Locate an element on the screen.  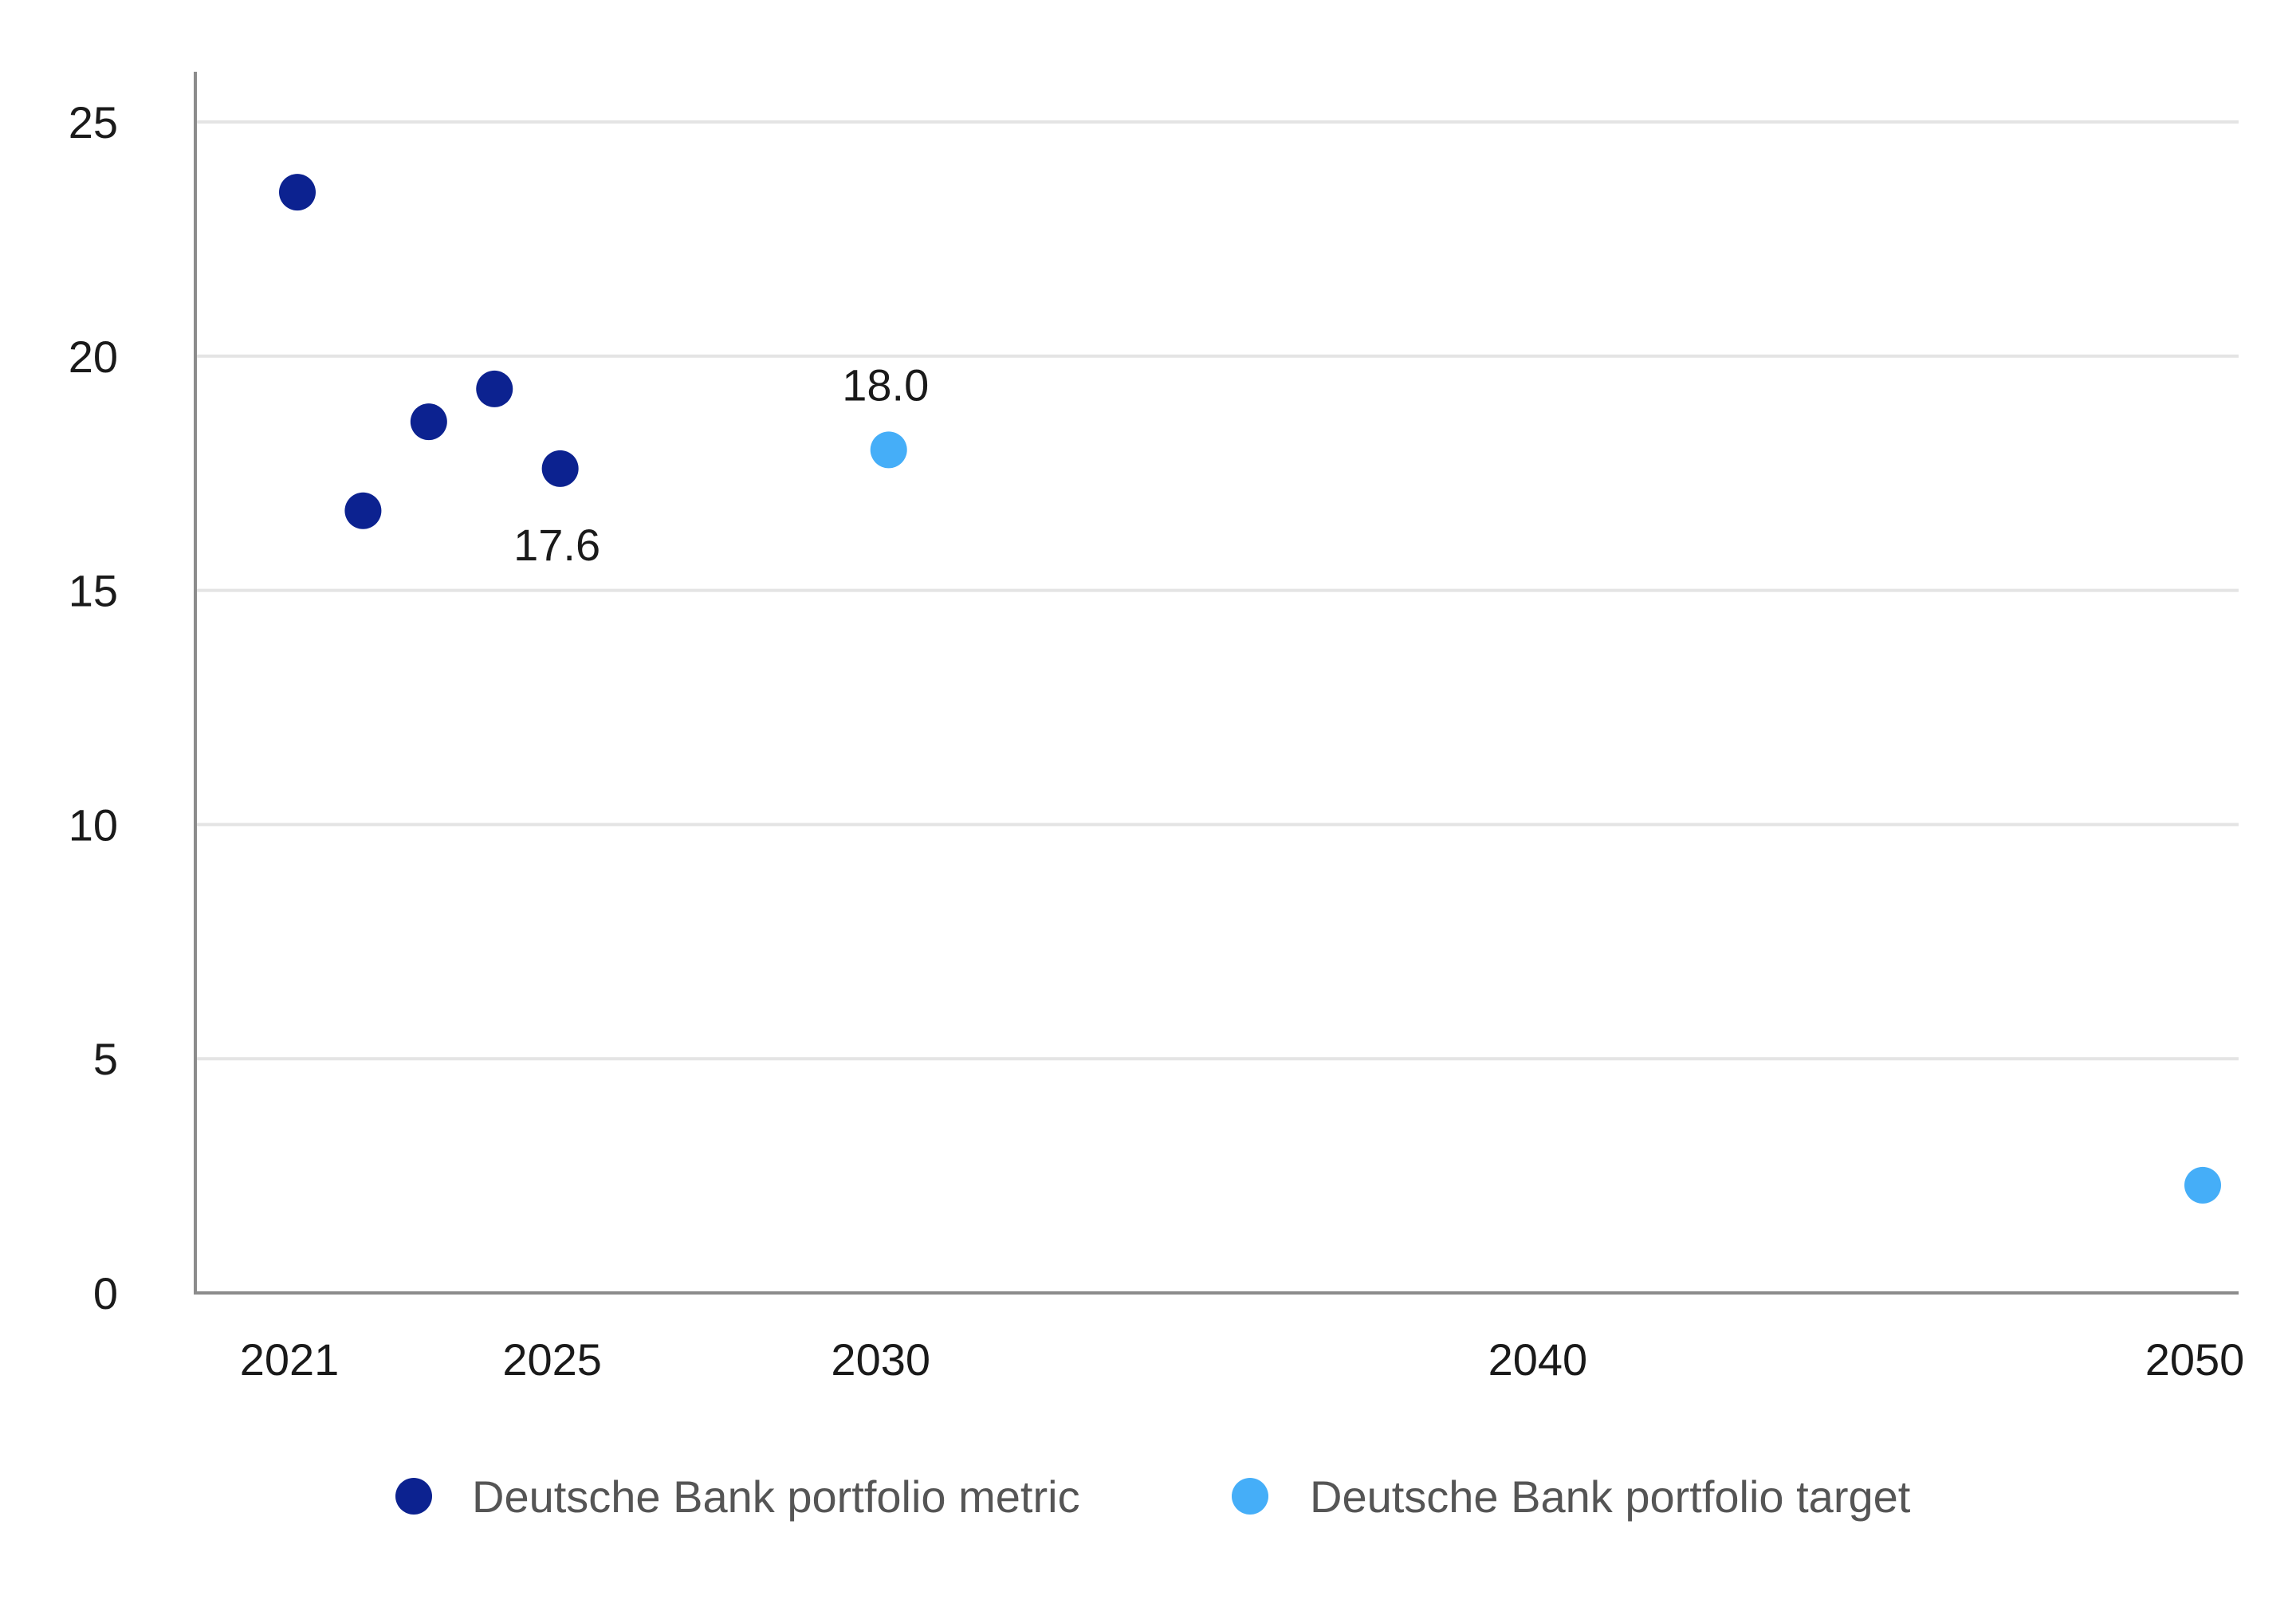
y-tick-label: 20 is located at coordinates (93, 357).